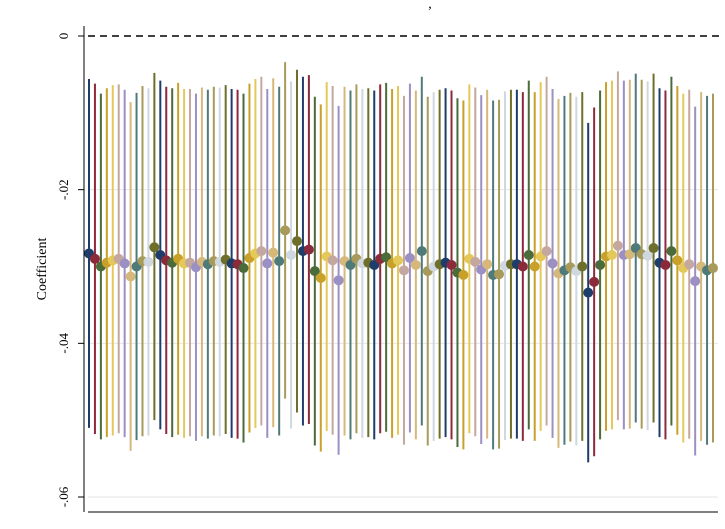 This screenshot has width=725, height=529. Describe the element at coordinates (63, 496) in the screenshot. I see `y-tick-label-3: -.06` at that location.